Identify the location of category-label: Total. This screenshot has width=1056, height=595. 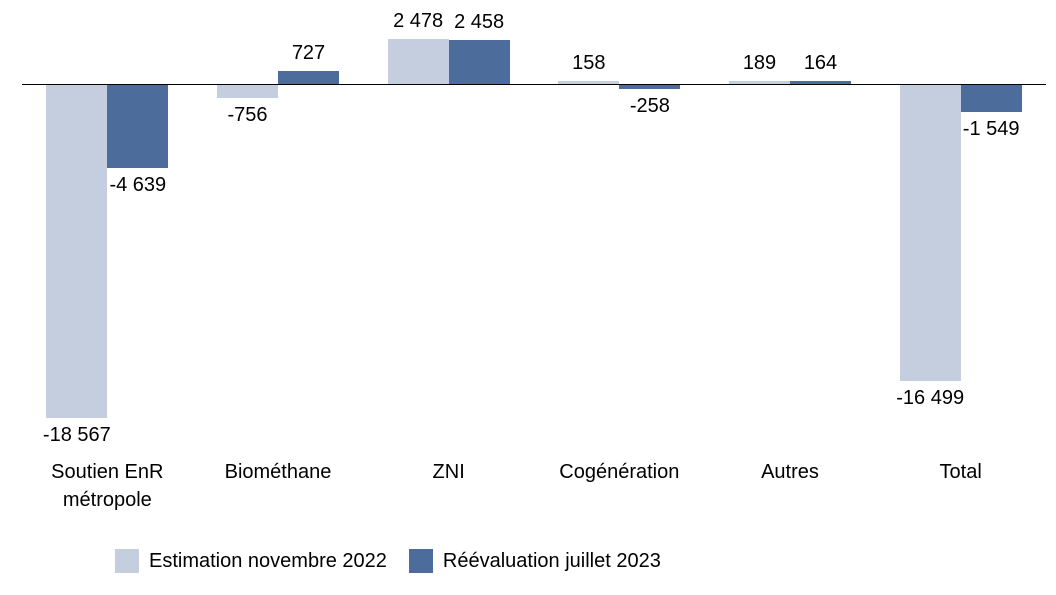
(960, 472).